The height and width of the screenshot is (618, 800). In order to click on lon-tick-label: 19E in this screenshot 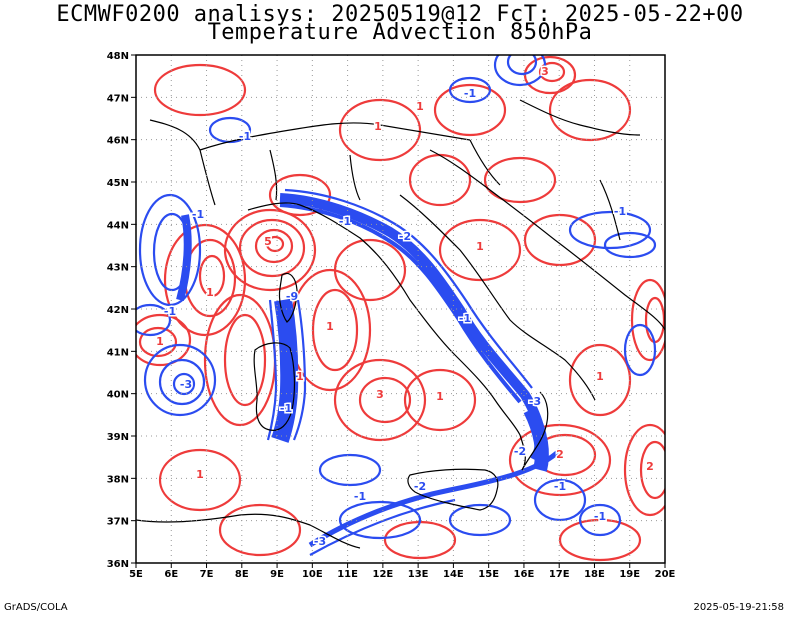, I will do `click(629, 574)`.